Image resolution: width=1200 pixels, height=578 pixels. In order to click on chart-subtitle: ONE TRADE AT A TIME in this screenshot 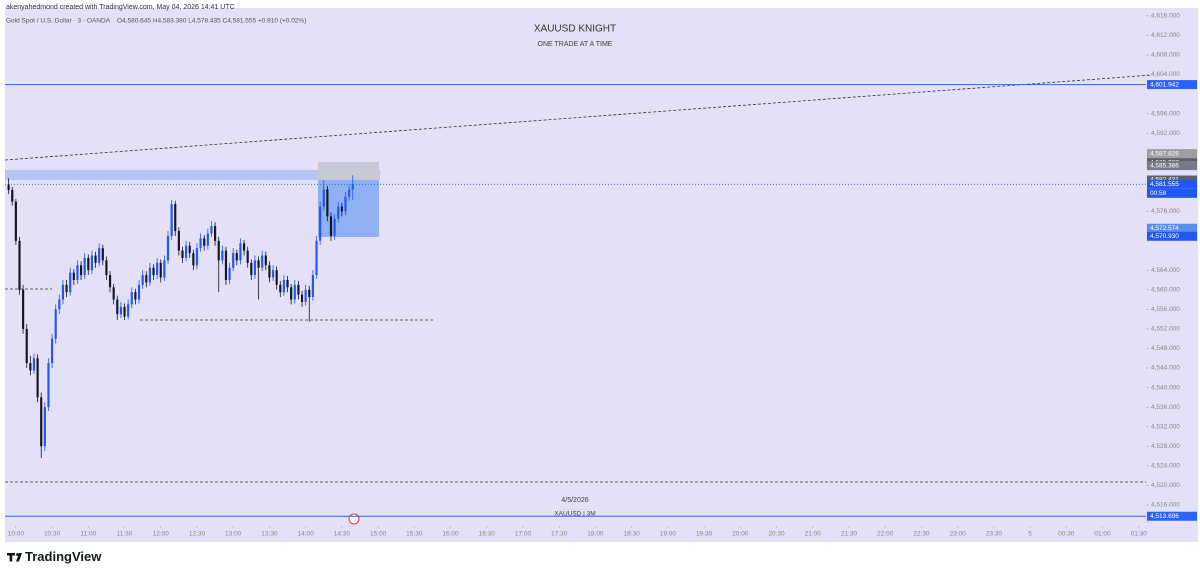, I will do `click(575, 44)`.